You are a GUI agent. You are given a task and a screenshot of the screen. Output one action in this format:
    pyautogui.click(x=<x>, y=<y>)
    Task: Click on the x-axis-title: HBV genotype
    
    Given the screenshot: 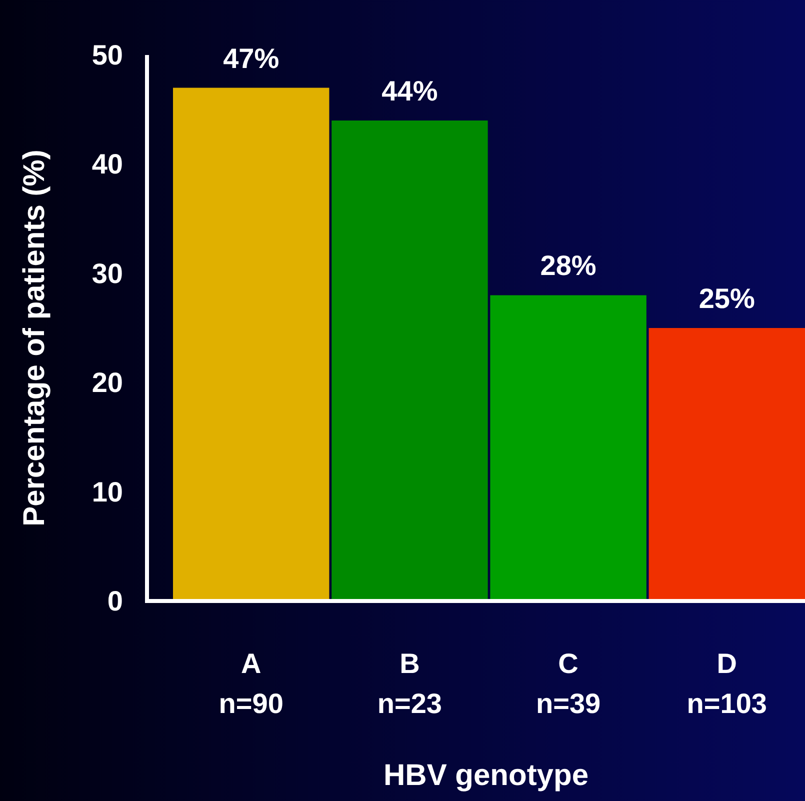 What is the action you would take?
    pyautogui.click(x=486, y=775)
    